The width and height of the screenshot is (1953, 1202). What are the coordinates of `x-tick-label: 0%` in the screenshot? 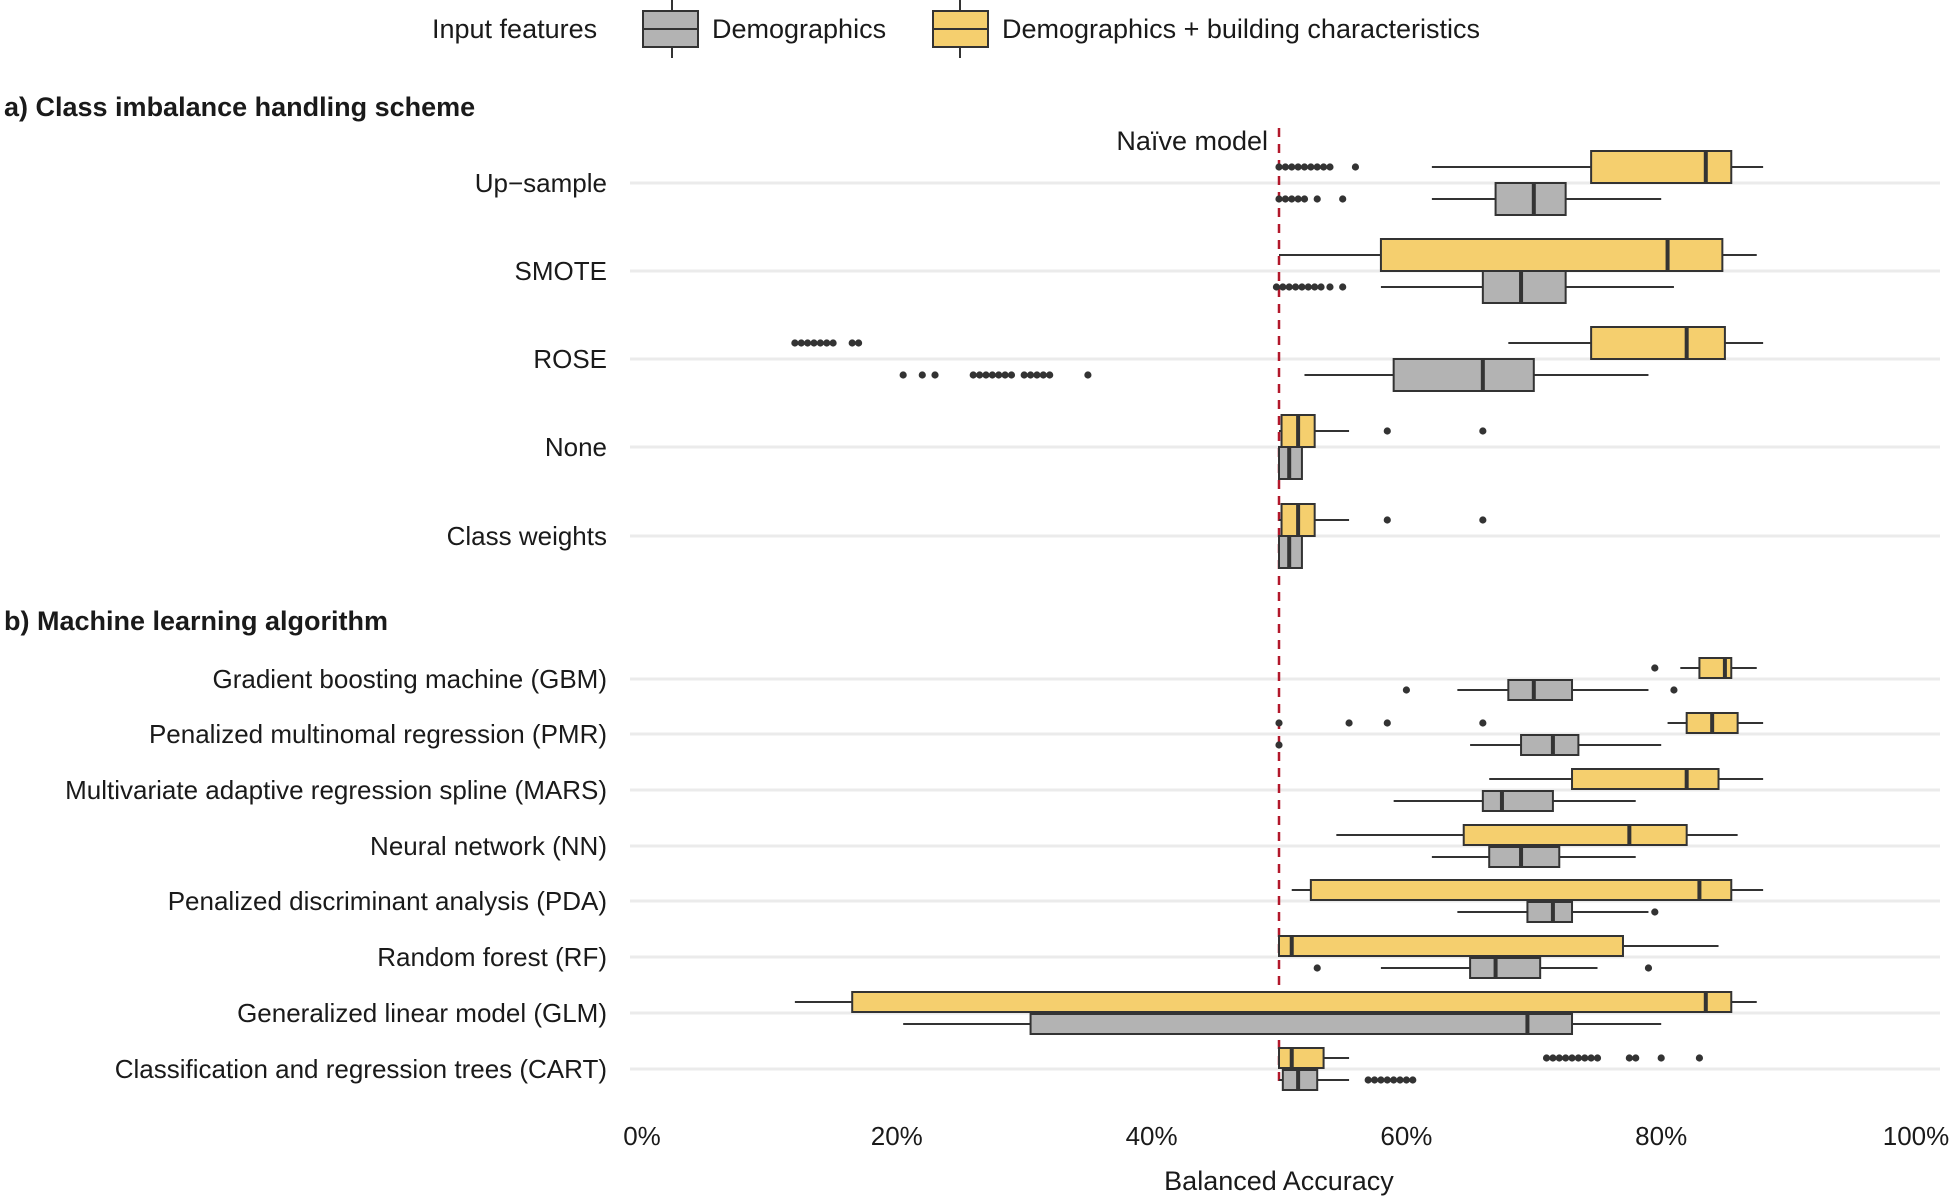 It's located at (642, 1136).